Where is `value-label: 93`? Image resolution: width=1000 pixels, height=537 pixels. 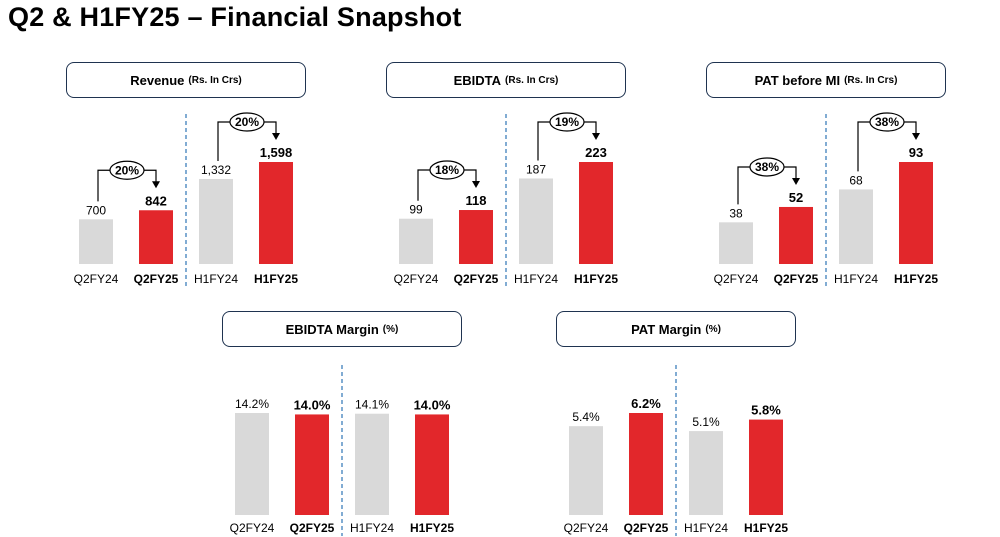 value-label: 93 is located at coordinates (916, 152).